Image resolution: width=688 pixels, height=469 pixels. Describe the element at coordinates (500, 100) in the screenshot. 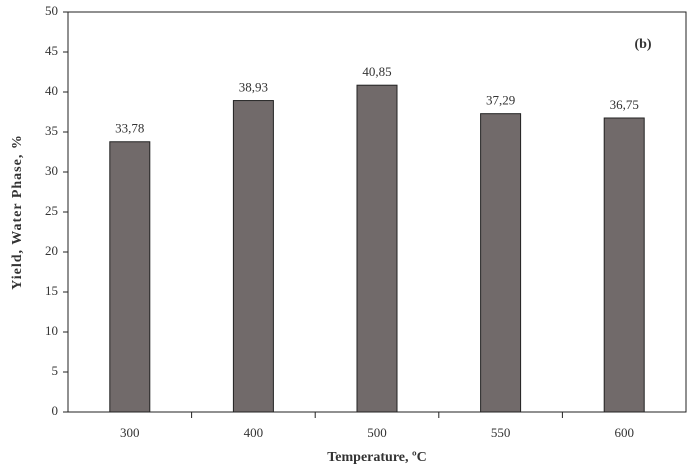

I see `value-label: 37,29` at that location.